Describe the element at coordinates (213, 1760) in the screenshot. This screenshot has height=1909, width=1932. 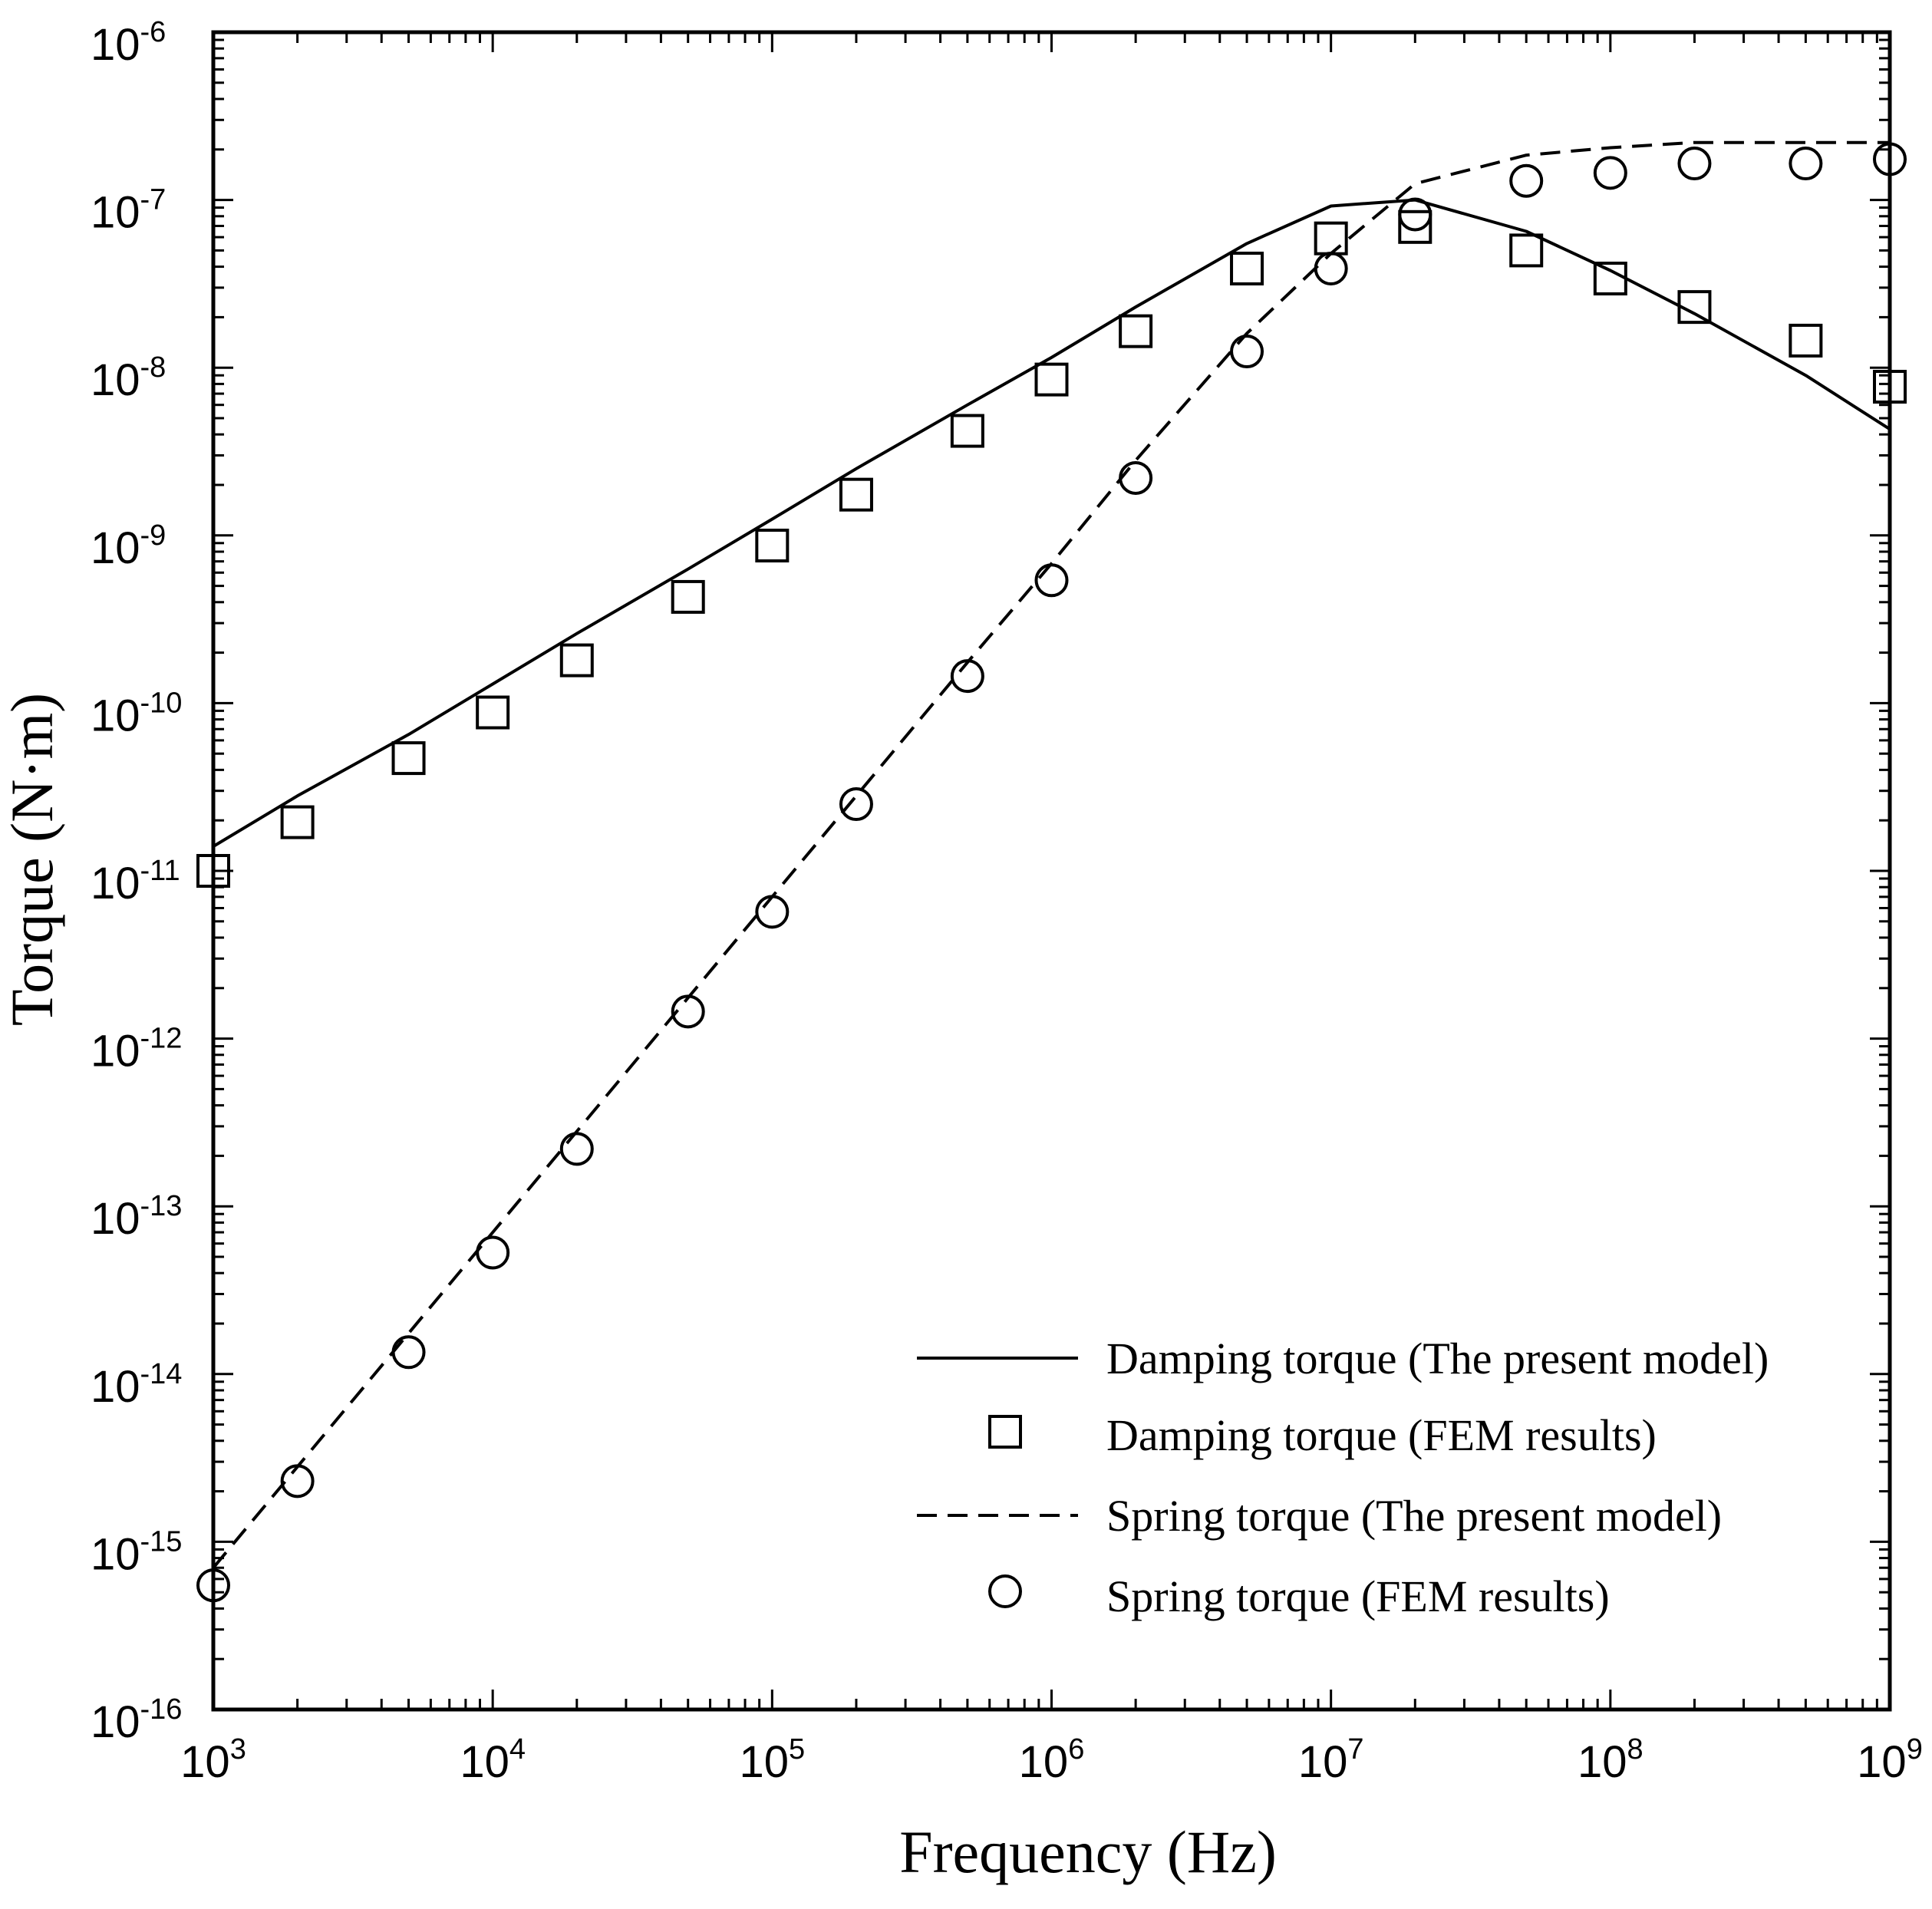
I see `x-tick-label: 10³` at that location.